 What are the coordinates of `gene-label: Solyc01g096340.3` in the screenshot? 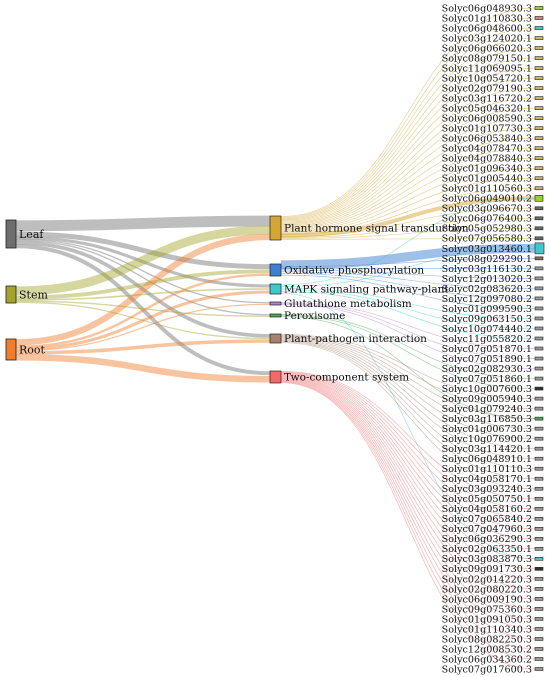 It's located at (487, 169).